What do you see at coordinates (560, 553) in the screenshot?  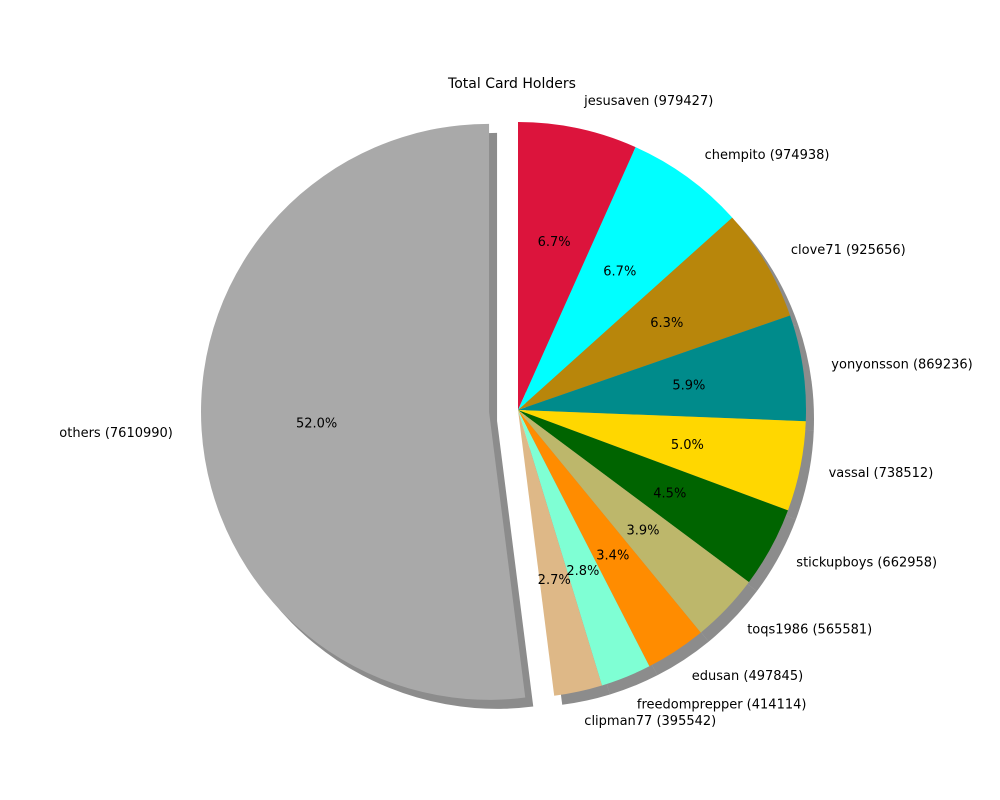 I see `slice-clipman77` at bounding box center [560, 553].